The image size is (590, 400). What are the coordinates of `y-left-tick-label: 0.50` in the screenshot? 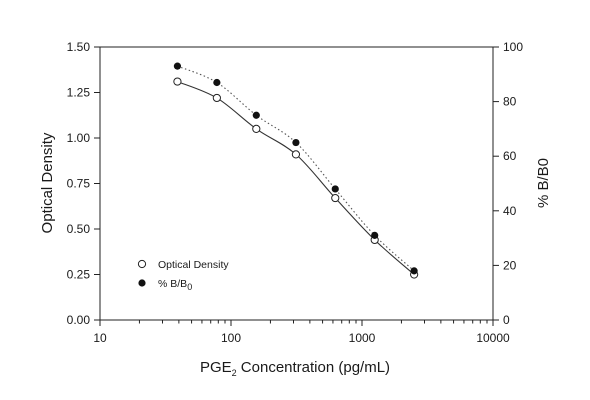 It's located at (79, 229).